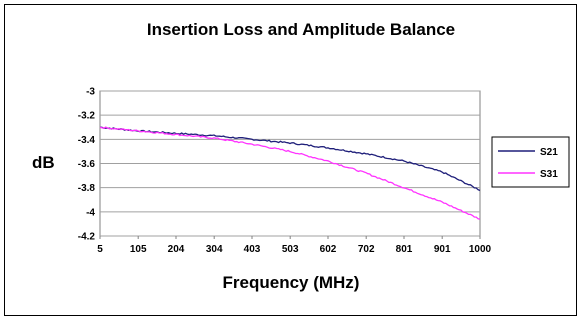  Describe the element at coordinates (328, 249) in the screenshot. I see `x-tick-label: 602` at that location.